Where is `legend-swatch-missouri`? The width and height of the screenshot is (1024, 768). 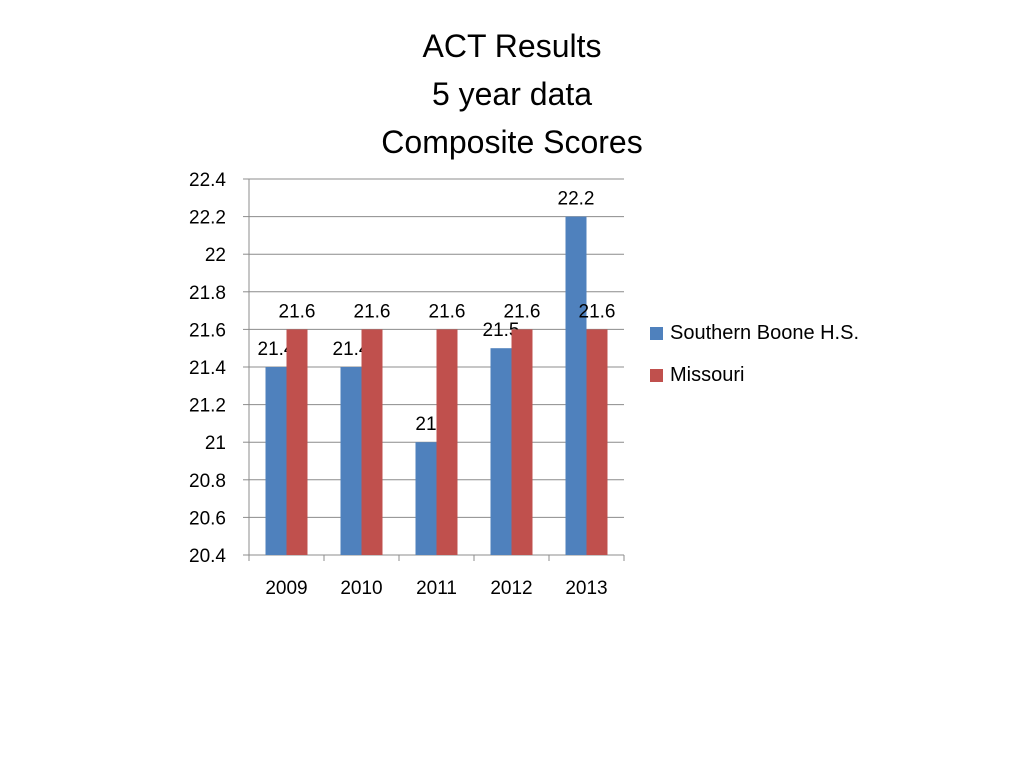 legend-swatch-missouri is located at coordinates (656, 375).